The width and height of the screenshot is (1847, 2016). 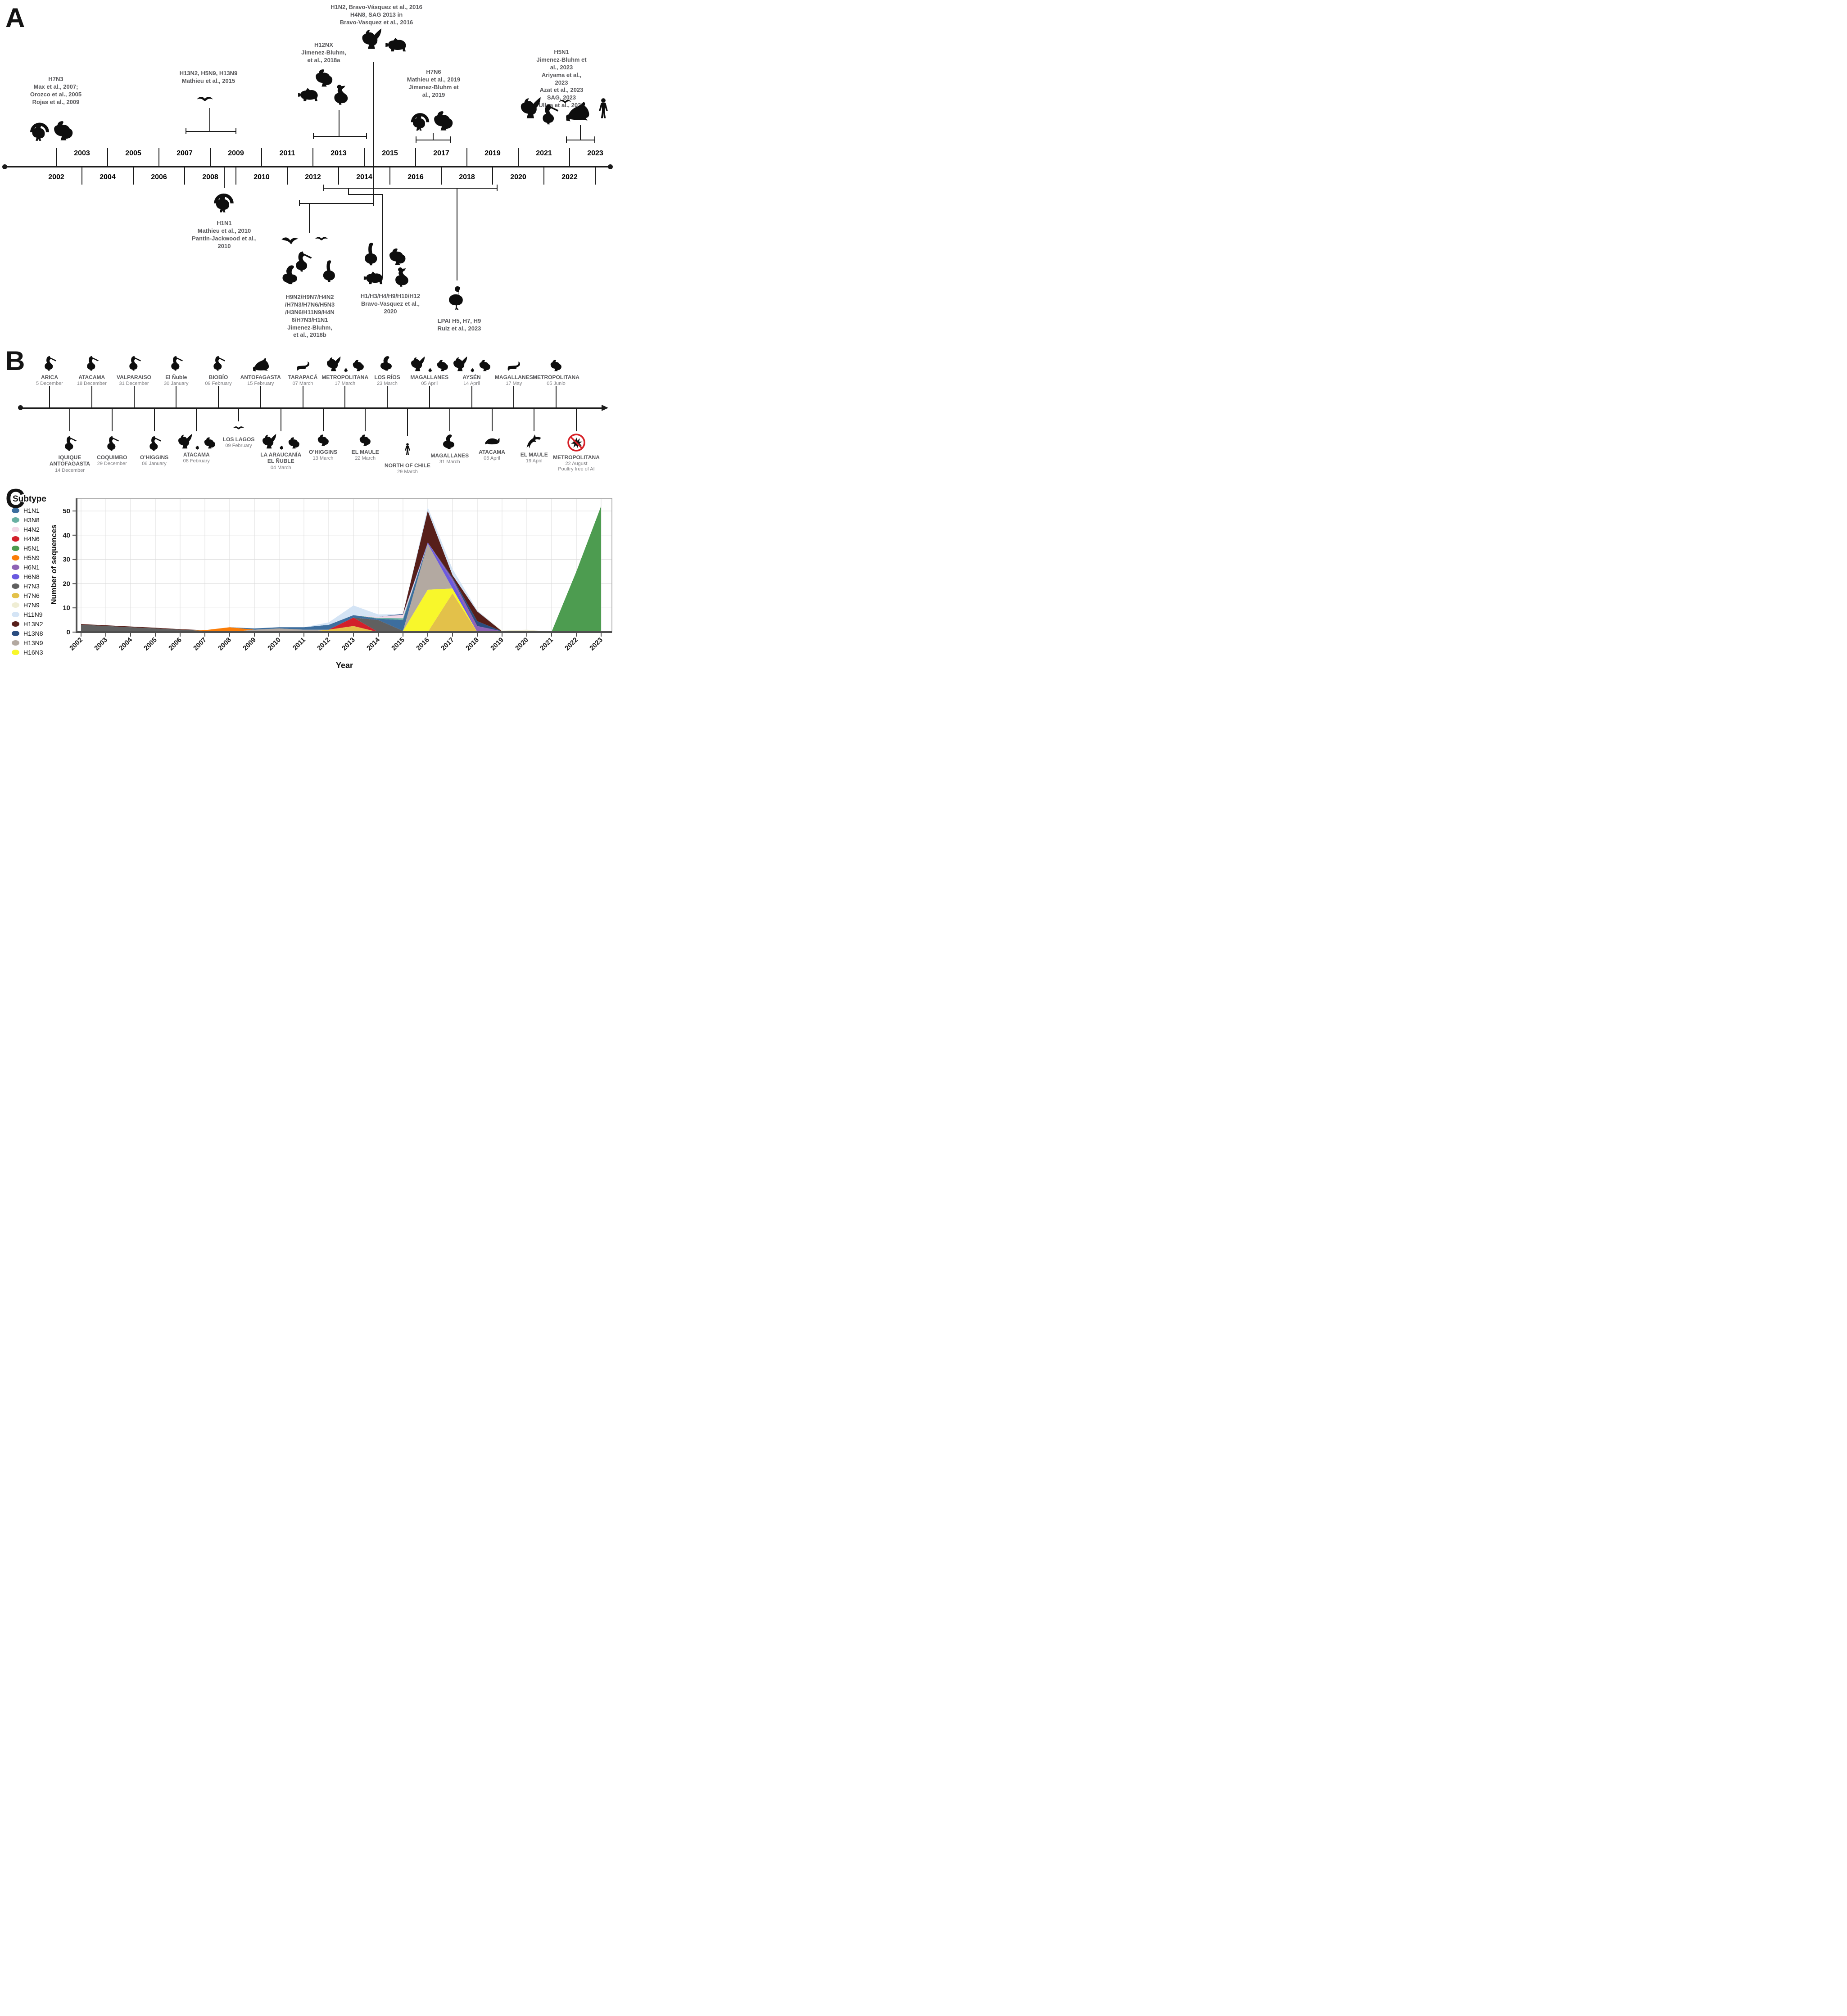 I want to click on legend-item-H7N9: H7N9, so click(x=27, y=605).